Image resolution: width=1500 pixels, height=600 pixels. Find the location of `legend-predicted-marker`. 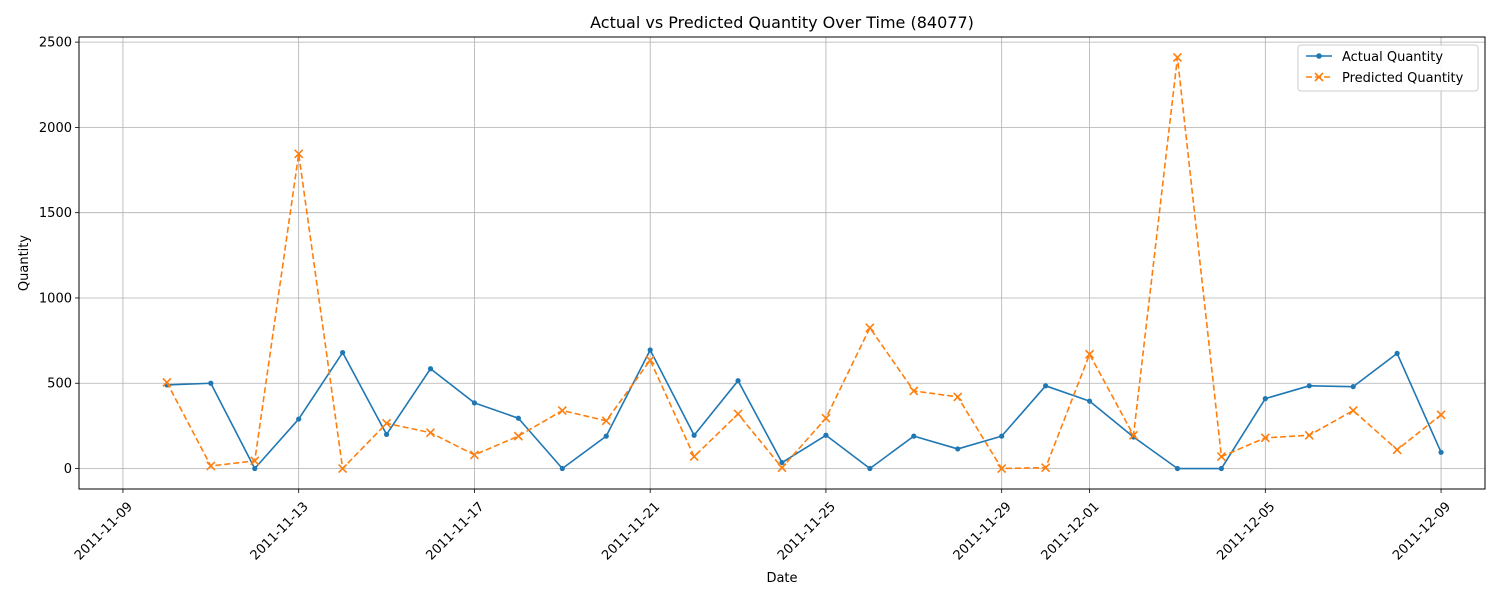

legend-predicted-marker is located at coordinates (1319, 77).